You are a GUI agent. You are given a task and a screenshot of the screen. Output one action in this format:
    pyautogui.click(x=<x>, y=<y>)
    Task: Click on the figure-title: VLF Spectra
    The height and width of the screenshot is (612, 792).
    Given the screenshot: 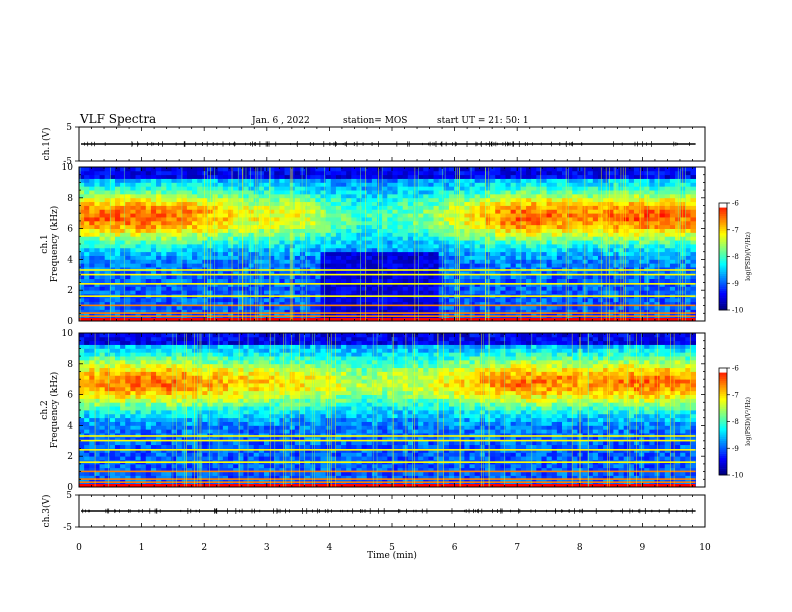 What is the action you would take?
    pyautogui.click(x=117, y=119)
    